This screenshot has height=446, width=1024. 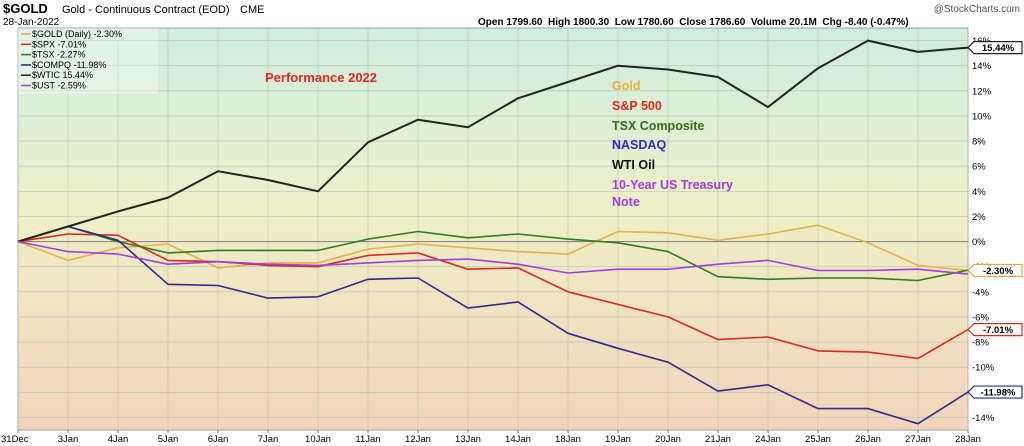 What do you see at coordinates (25, 8) in the screenshot?
I see `symbol-title: $GOLD` at bounding box center [25, 8].